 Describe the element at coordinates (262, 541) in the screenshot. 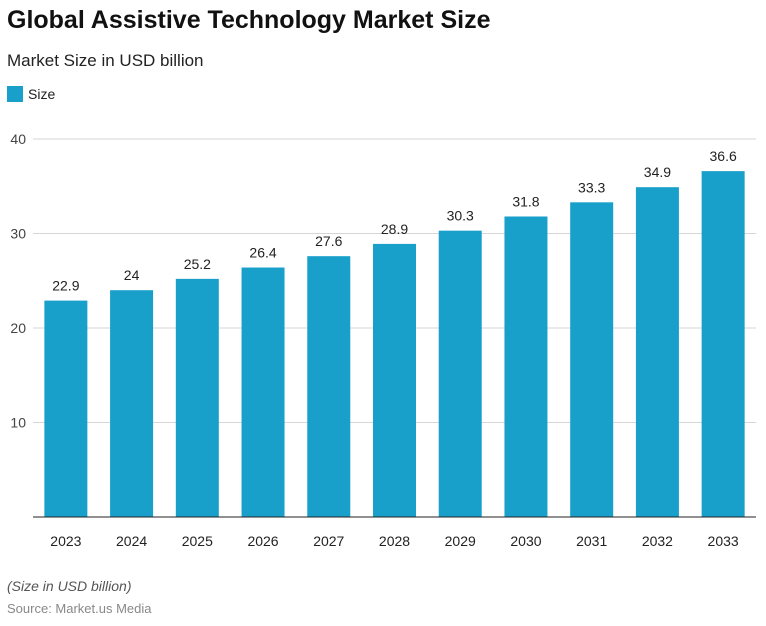

I see `x-tick-label: 2026` at that location.